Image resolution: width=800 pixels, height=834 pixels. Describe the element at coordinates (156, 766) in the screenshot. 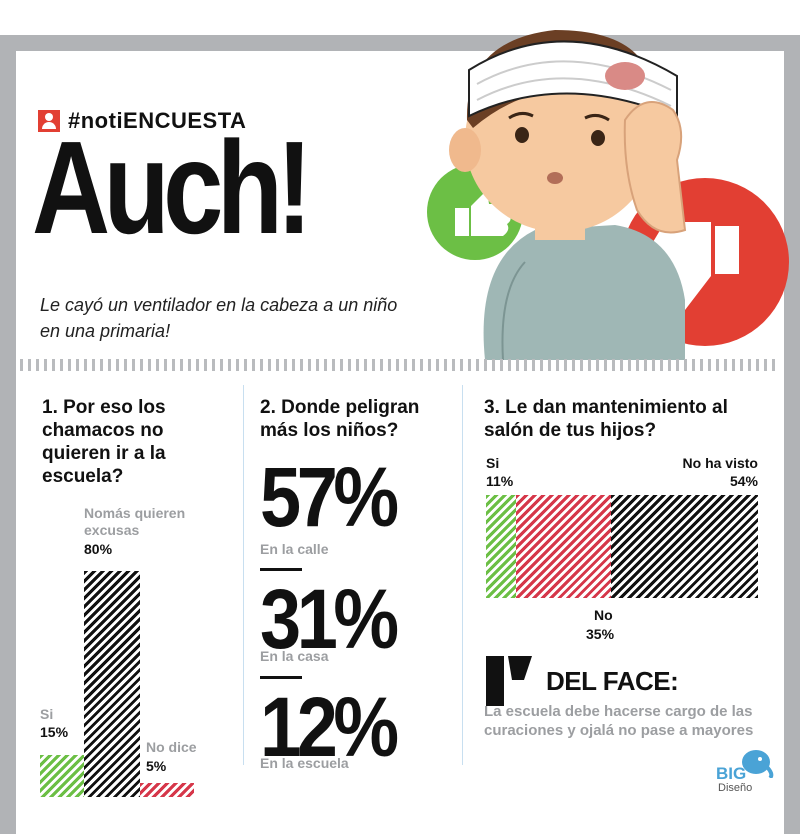

I see `bar-value: 5%` at that location.